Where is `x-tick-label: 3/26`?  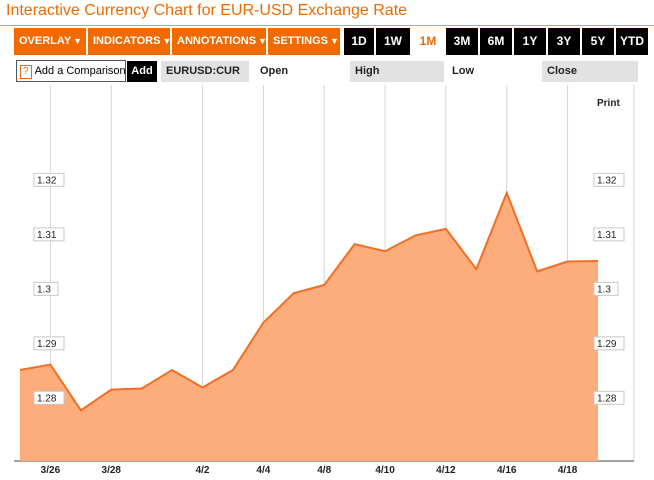 x-tick-label: 3/26 is located at coordinates (51, 470).